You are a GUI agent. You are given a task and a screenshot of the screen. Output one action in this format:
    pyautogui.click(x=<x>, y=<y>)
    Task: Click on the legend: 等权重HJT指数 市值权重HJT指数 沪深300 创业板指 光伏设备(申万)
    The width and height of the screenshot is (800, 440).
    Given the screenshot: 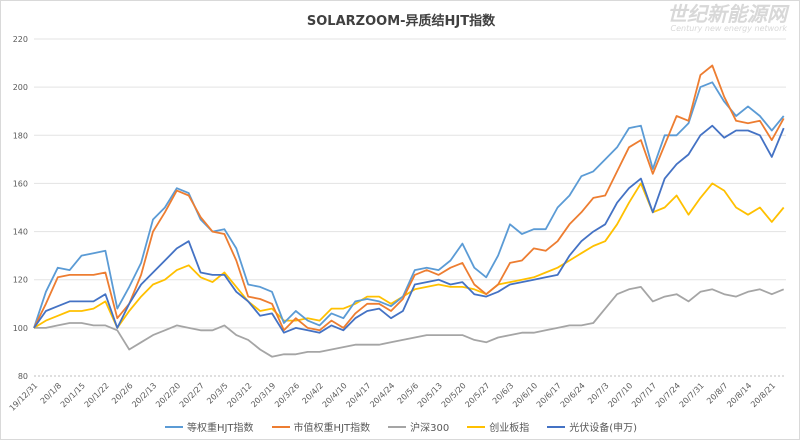 What is the action you would take?
    pyautogui.click(x=400, y=426)
    